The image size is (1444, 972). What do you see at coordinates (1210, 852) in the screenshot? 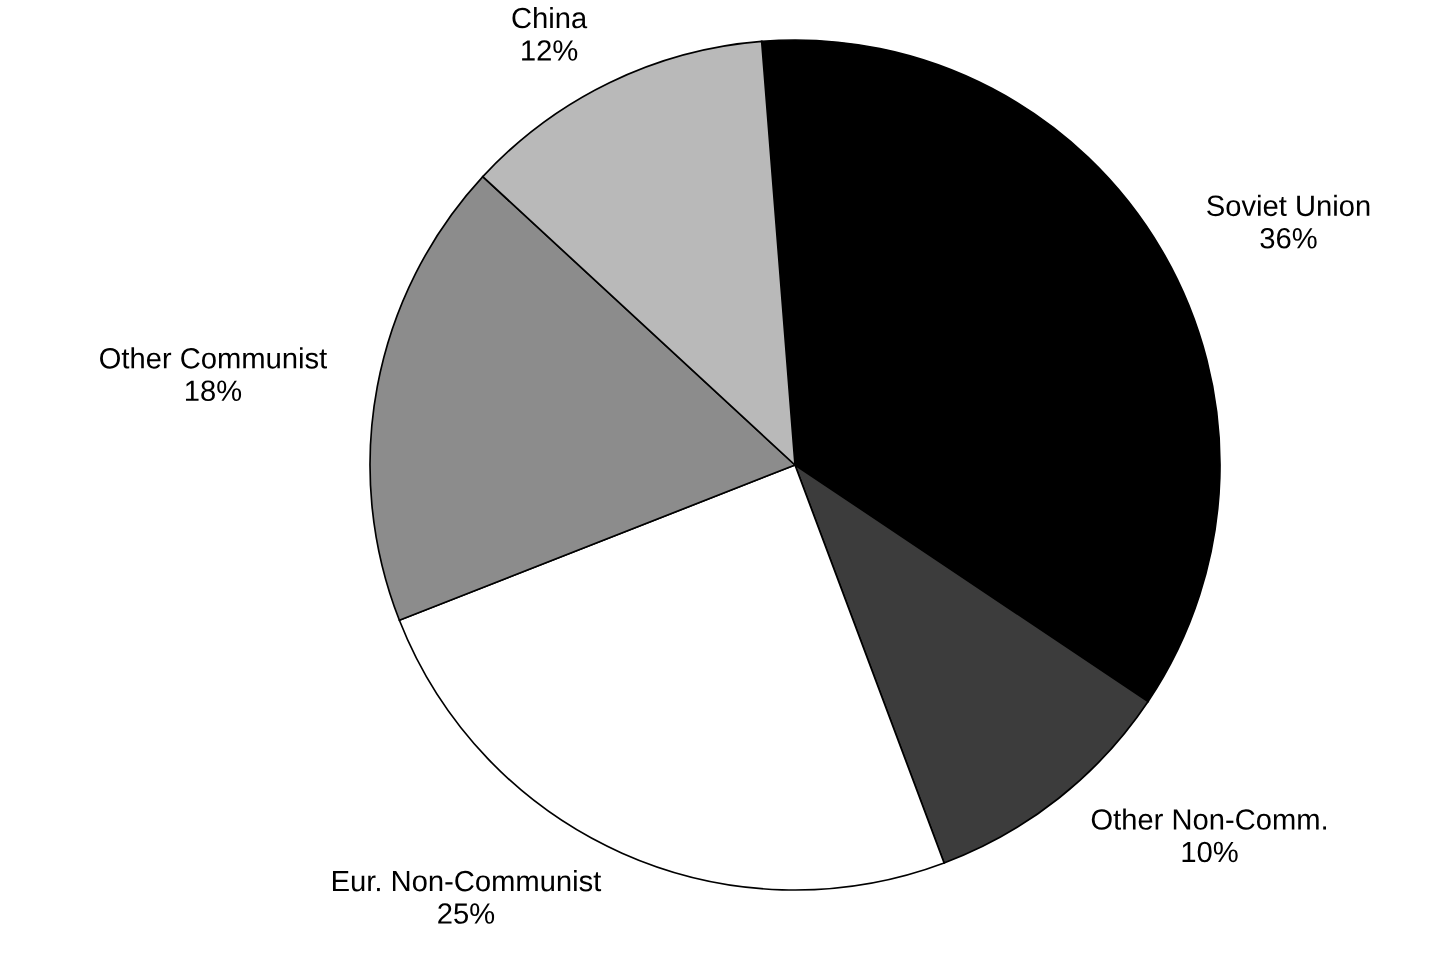
I see `data-label: 10%` at bounding box center [1210, 852].